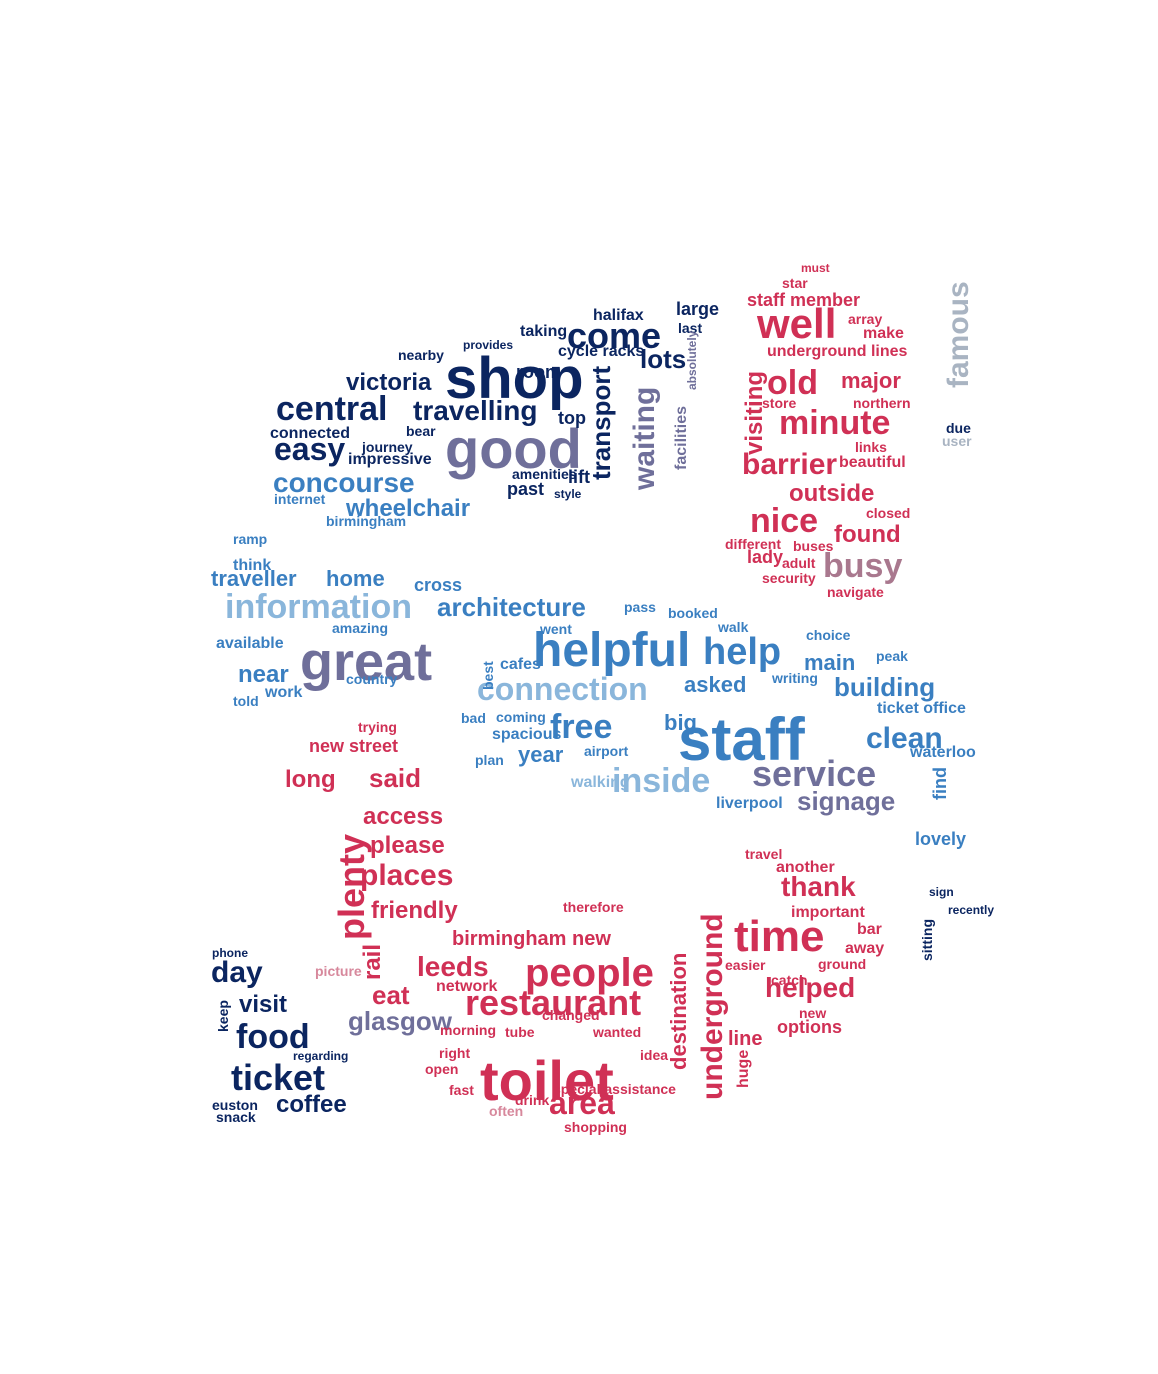 The width and height of the screenshot is (1158, 1374). What do you see at coordinates (595, 1127) in the screenshot?
I see `cloud-word: shopping` at bounding box center [595, 1127].